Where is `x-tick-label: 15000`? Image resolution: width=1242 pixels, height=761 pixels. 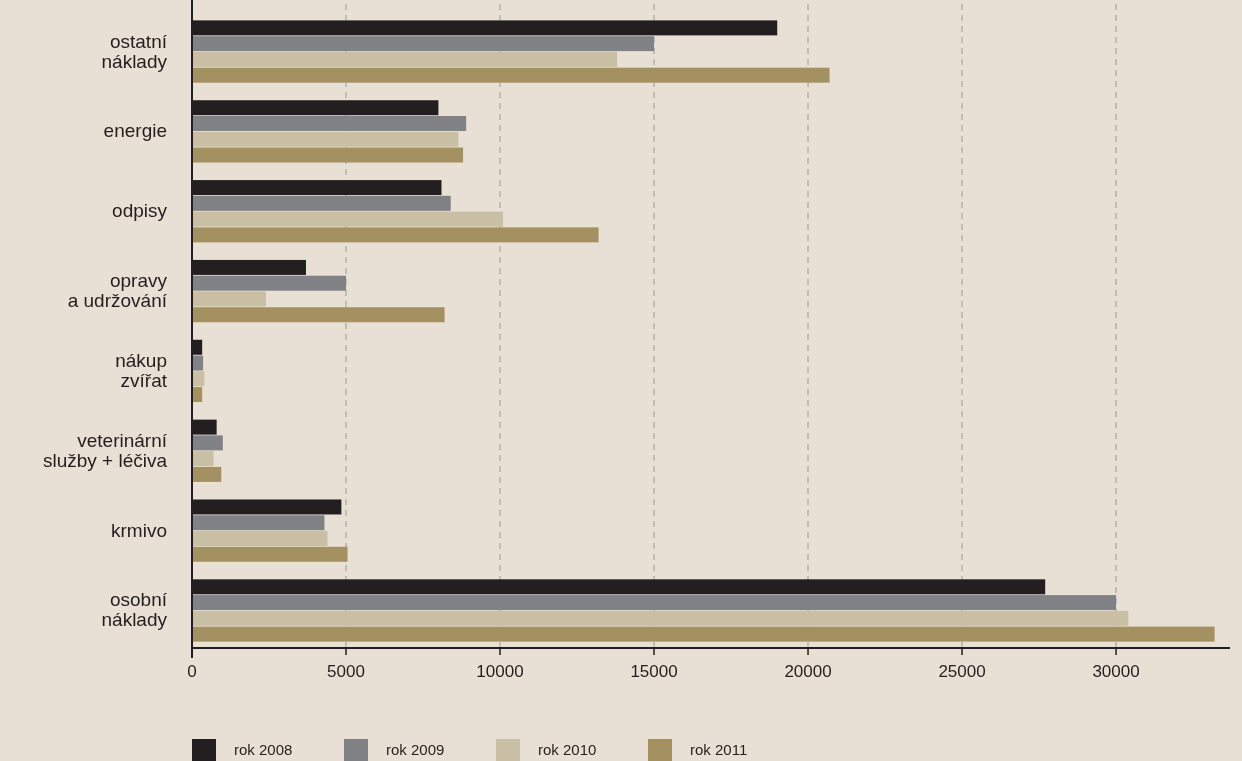 x-tick-label: 15000 is located at coordinates (654, 671).